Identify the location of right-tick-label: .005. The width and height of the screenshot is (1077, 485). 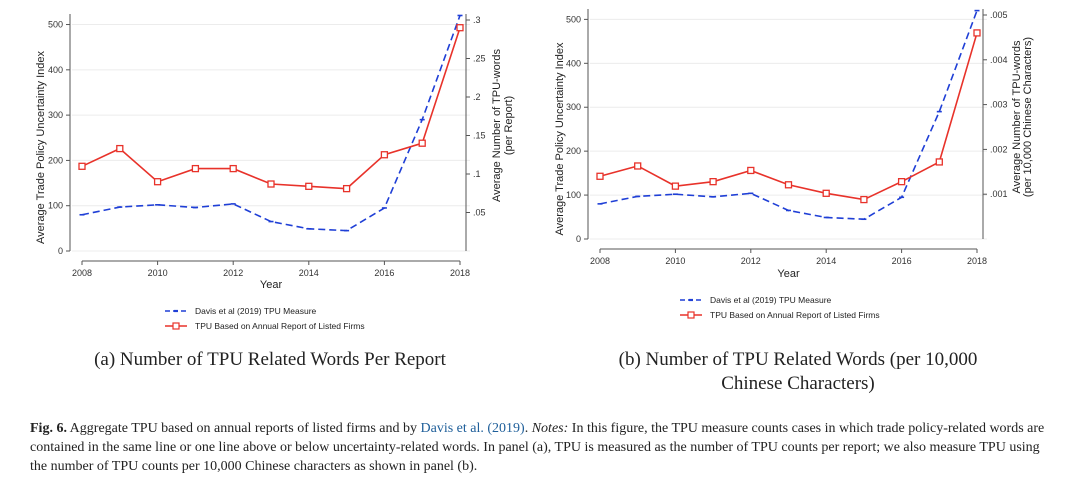
(999, 15).